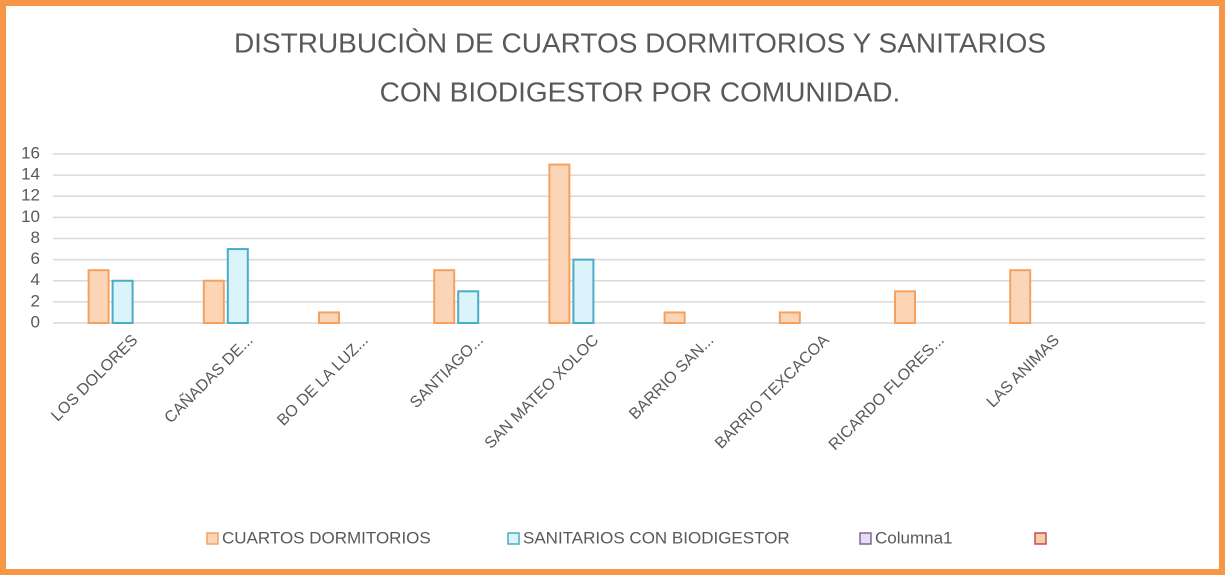  What do you see at coordinates (35, 300) in the screenshot?
I see `y-tick-label: 2` at bounding box center [35, 300].